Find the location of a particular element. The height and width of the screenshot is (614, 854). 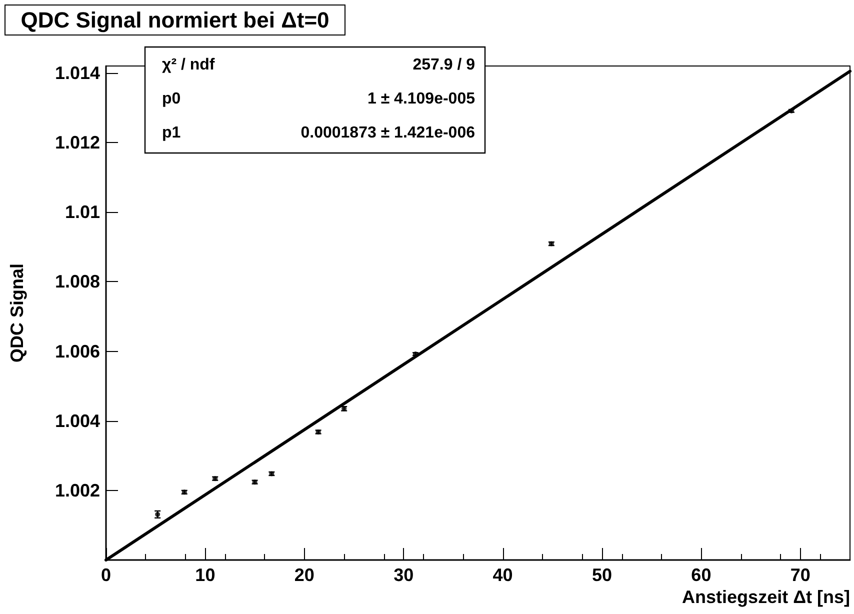

annotation: 0.0001873 ± 1.421e-006 is located at coordinates (388, 133).